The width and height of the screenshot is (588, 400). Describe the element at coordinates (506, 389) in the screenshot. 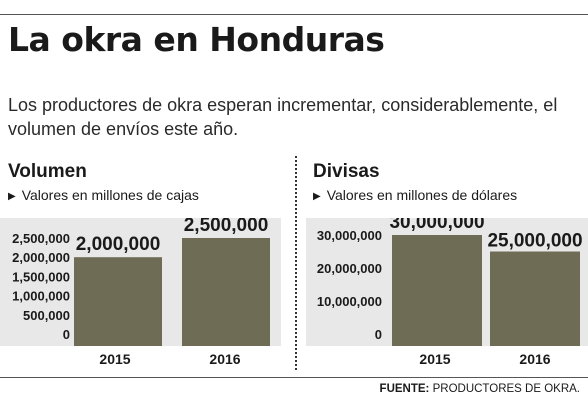

I see `source-text: PRODUCTORES DE OKRA.` at that location.